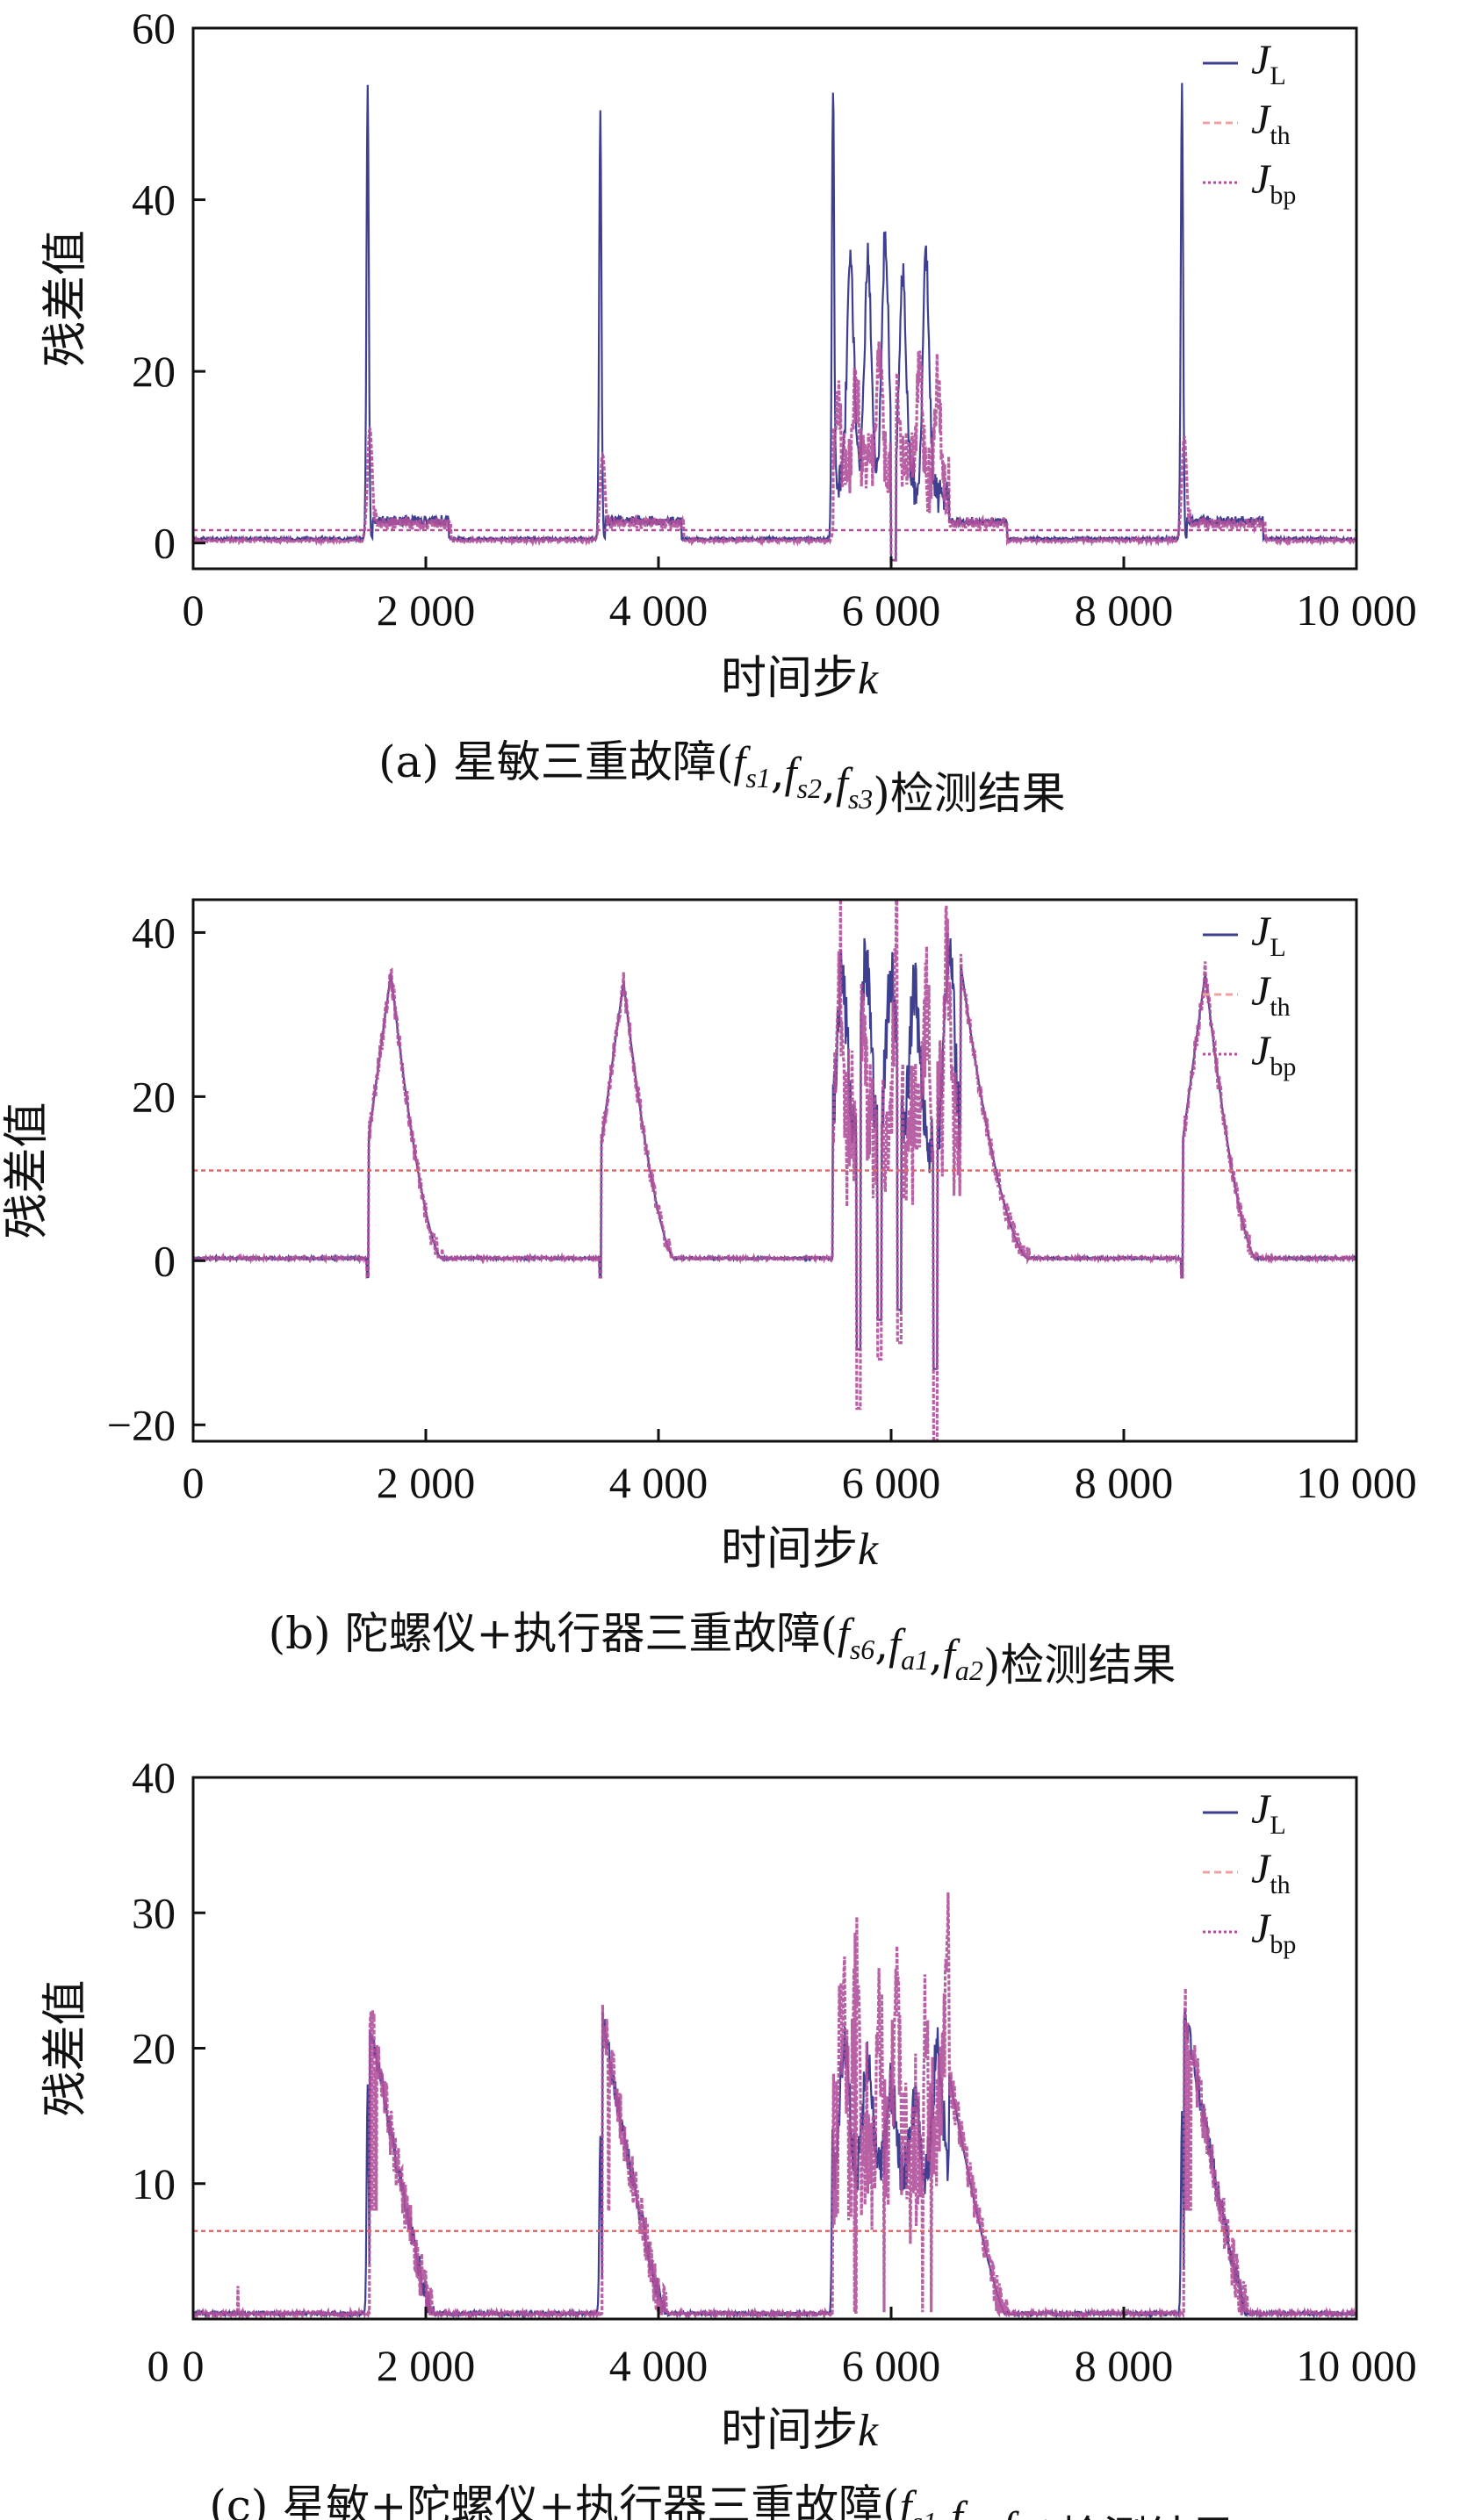 Image resolution: width=1482 pixels, height=2520 pixels. I want to click on y-tick-label: −20, so click(141, 1424).